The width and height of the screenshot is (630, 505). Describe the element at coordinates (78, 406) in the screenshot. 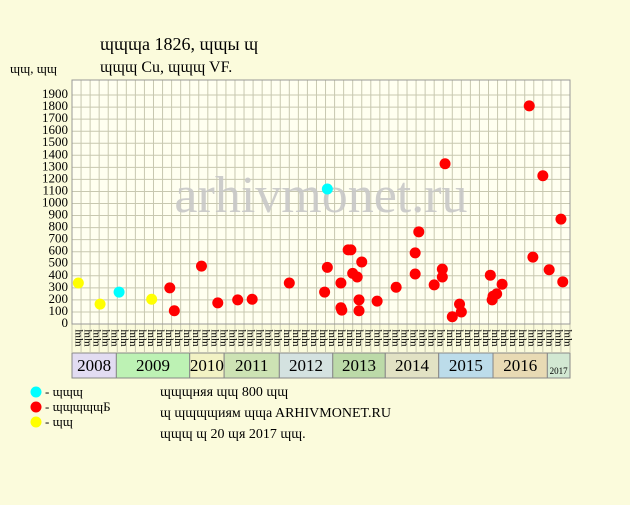

I see `legend-label: - ɰɰɰɰɰБ` at that location.